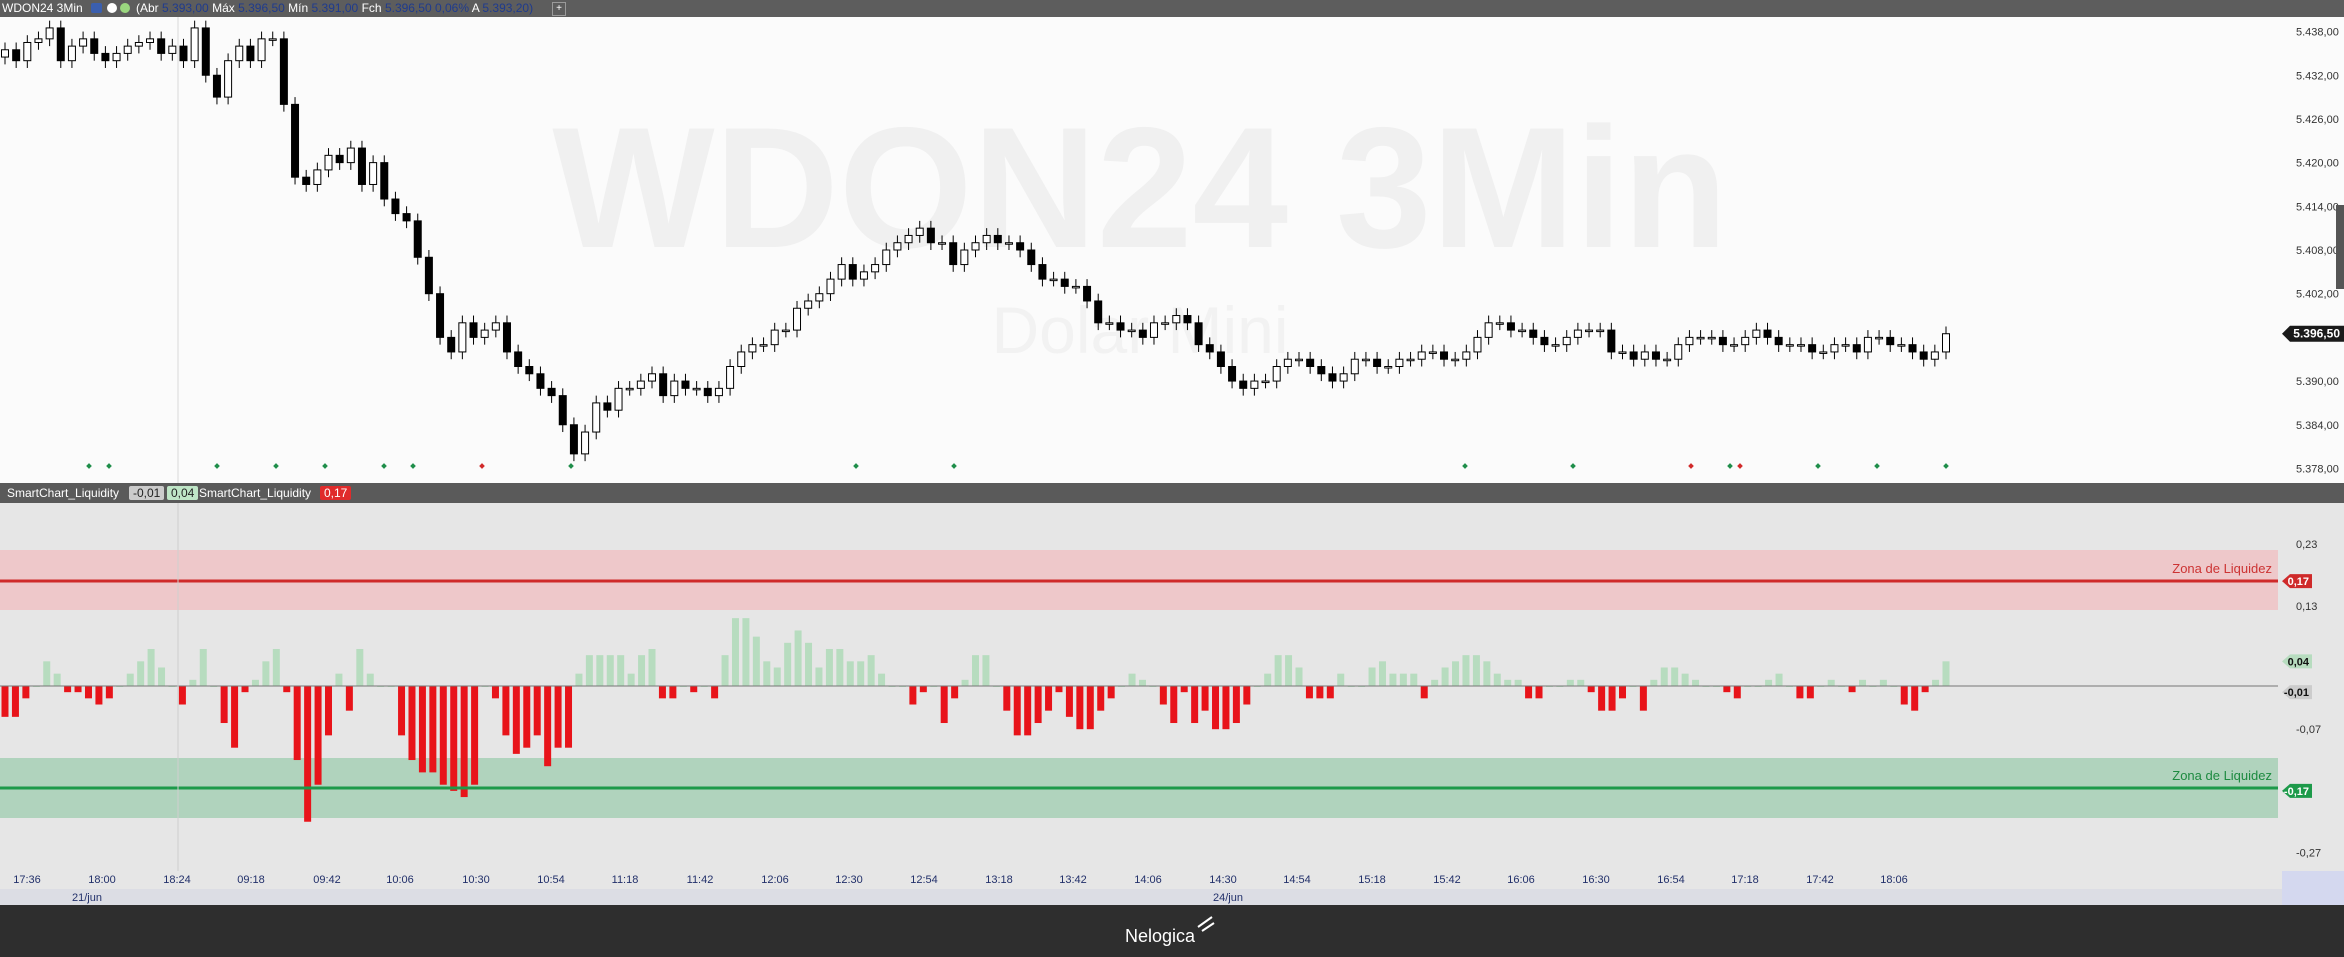  I want to click on add-symbol-button: +, so click(559, 9).